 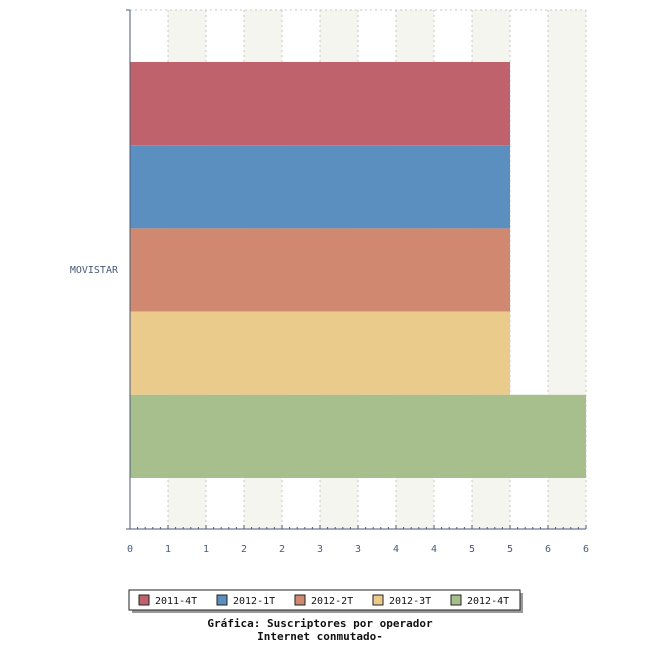 I want to click on legend-label: 2012-2T, so click(x=332, y=601).